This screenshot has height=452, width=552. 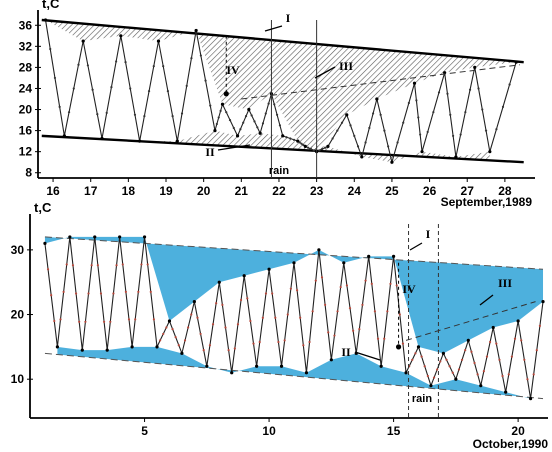 I want to click on y-tick-label: 10, so click(x=18, y=379).